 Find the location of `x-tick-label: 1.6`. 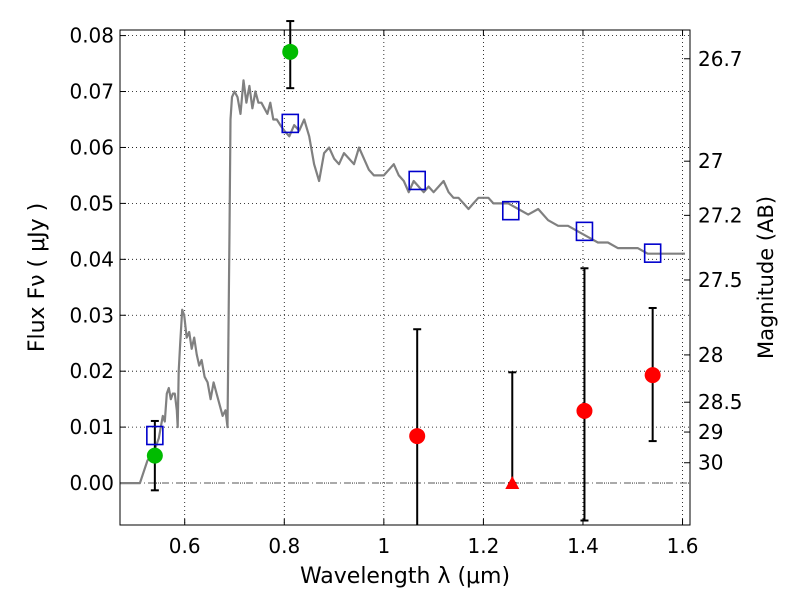

x-tick-label: 1.6 is located at coordinates (683, 546).